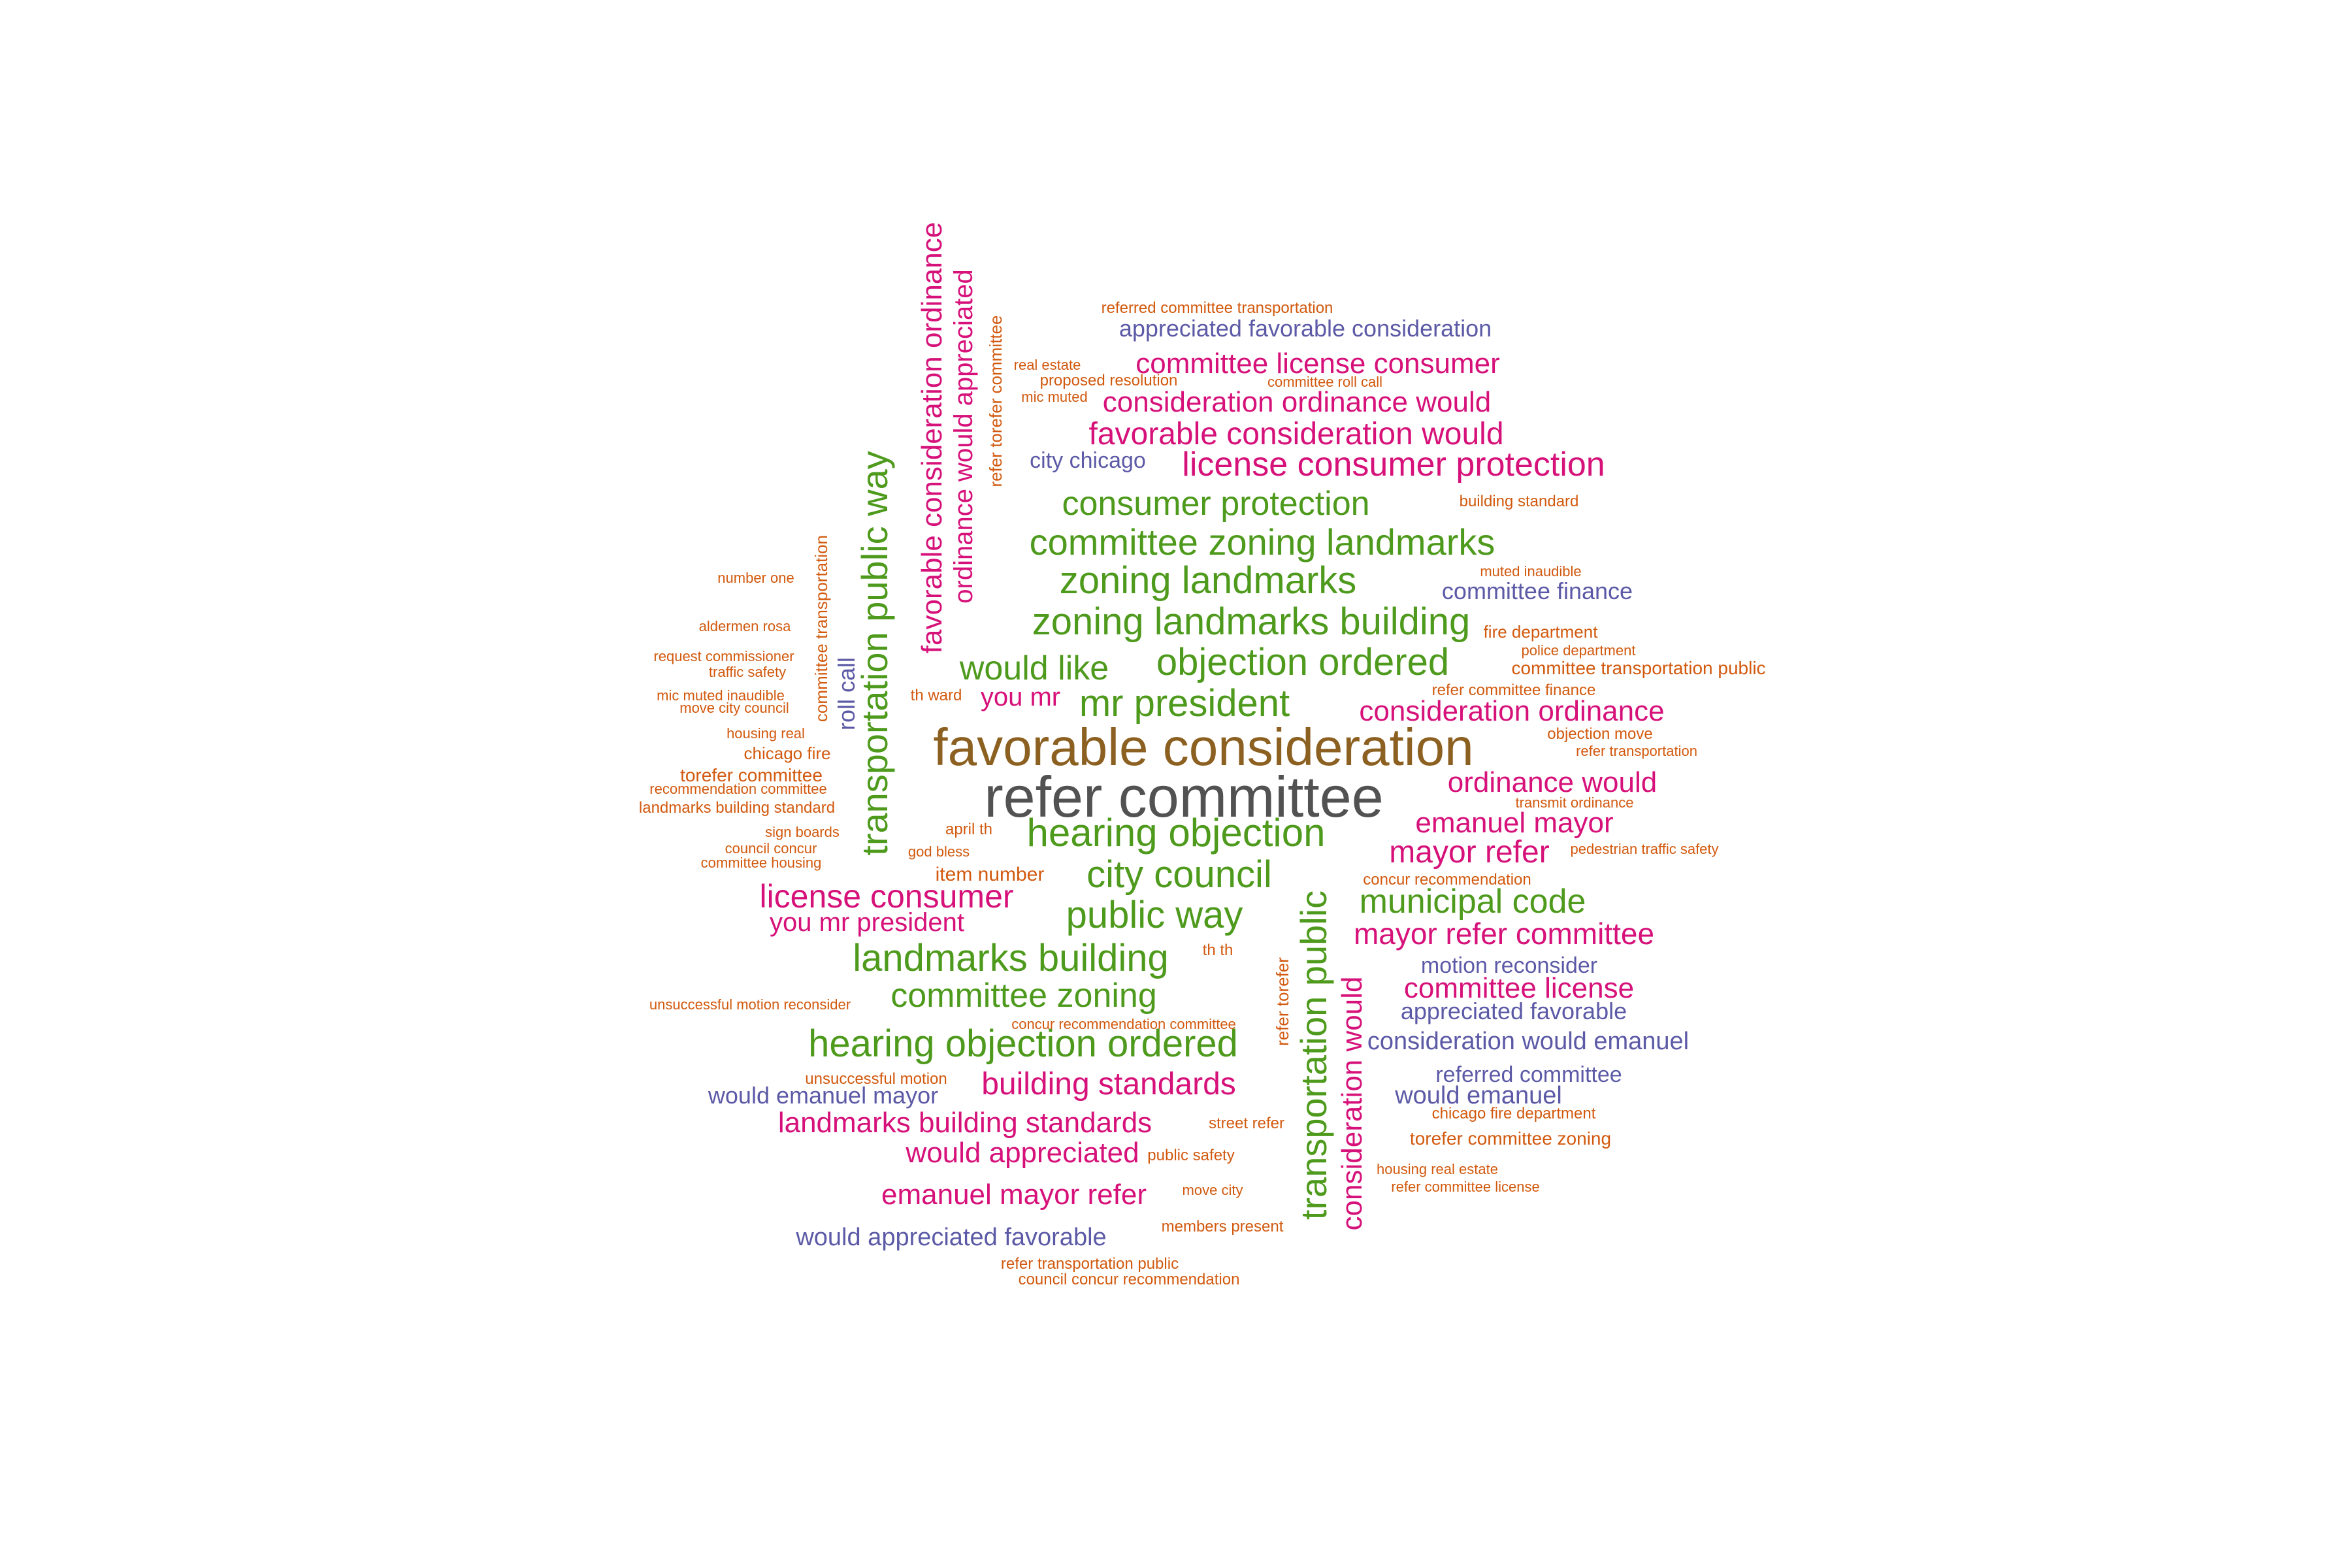 The width and height of the screenshot is (2352, 1568). Describe the element at coordinates (990, 874) in the screenshot. I see `cloud-word: item number` at that location.